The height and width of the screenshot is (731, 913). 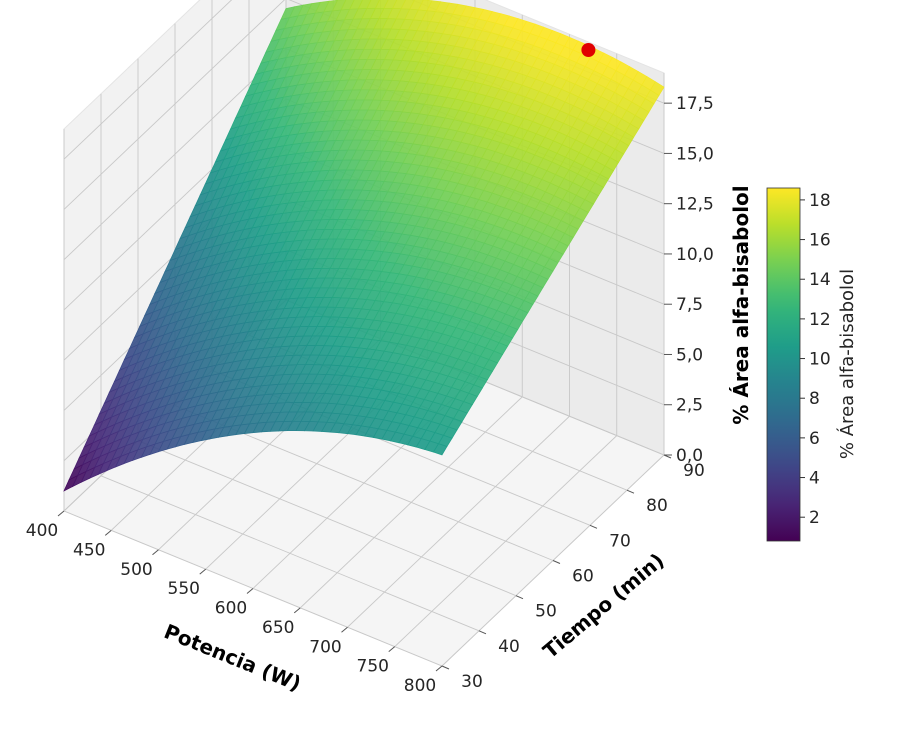 What do you see at coordinates (620, 541) in the screenshot?
I see `y-tick-label: 70` at bounding box center [620, 541].